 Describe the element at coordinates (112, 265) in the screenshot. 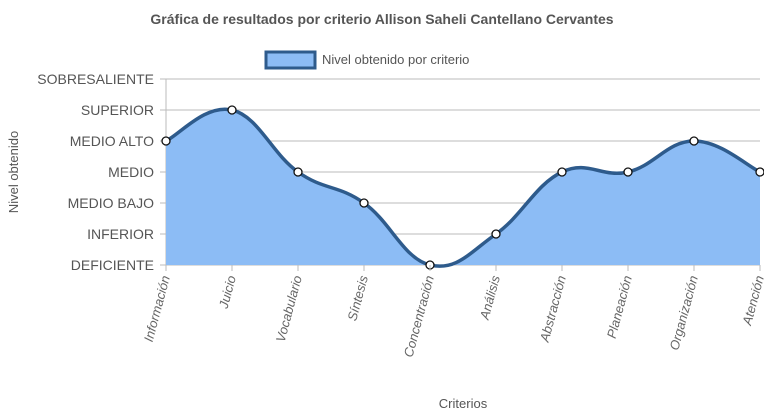

I see `y-tick-label: DEFICIENTE` at that location.